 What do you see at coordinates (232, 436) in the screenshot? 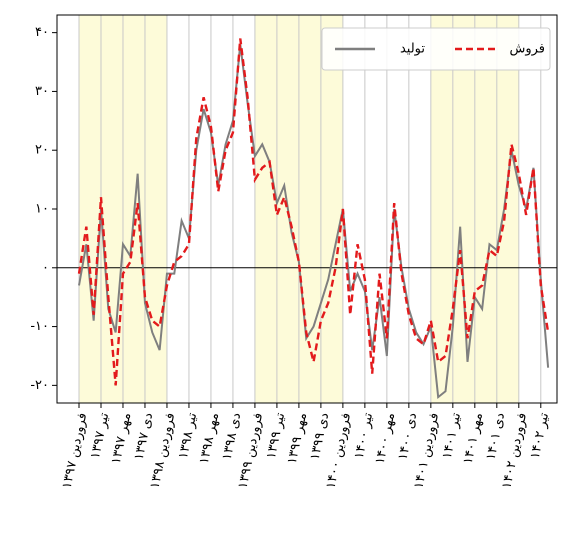
I see `x-tick-label: دی ۱۳۹۸` at bounding box center [232, 436].